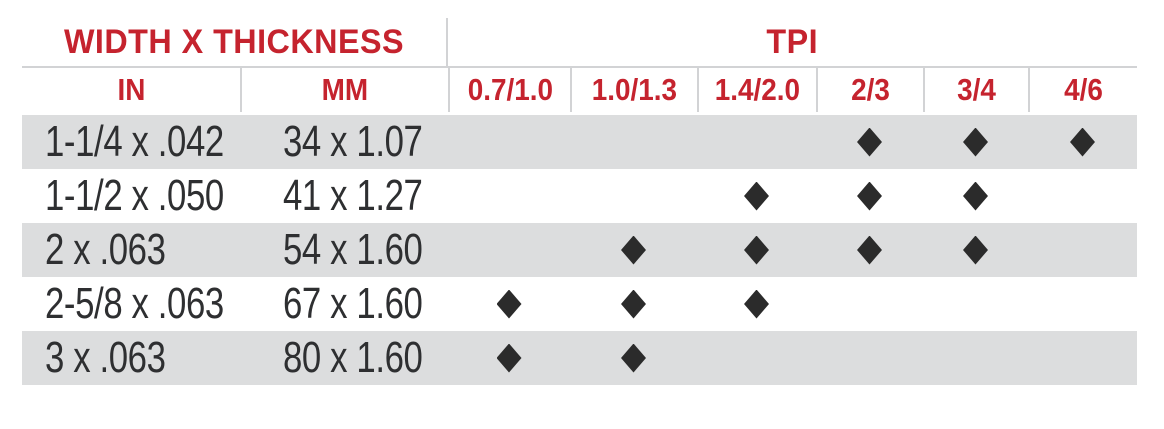 Image resolution: width=1164 pixels, height=429 pixels. I want to click on group-header-tpi: TPI, so click(792, 42).